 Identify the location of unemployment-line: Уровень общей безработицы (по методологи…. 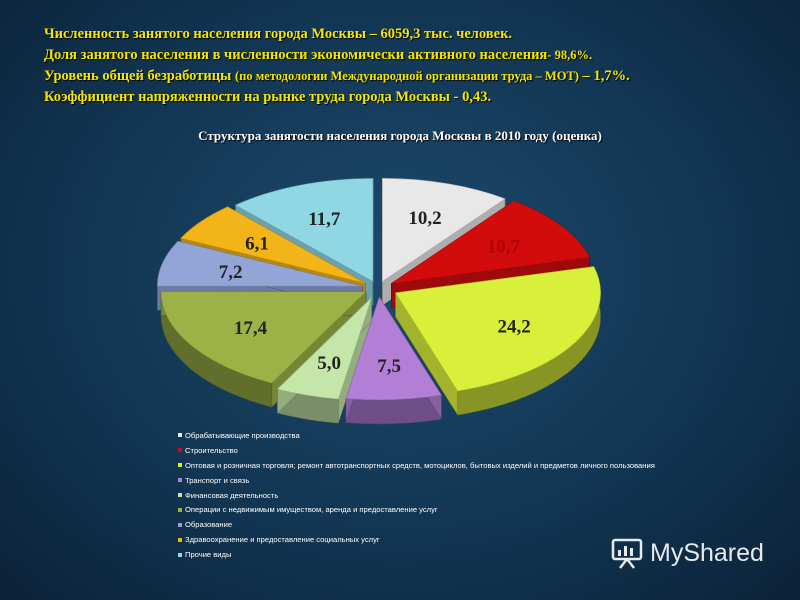
(337, 76).